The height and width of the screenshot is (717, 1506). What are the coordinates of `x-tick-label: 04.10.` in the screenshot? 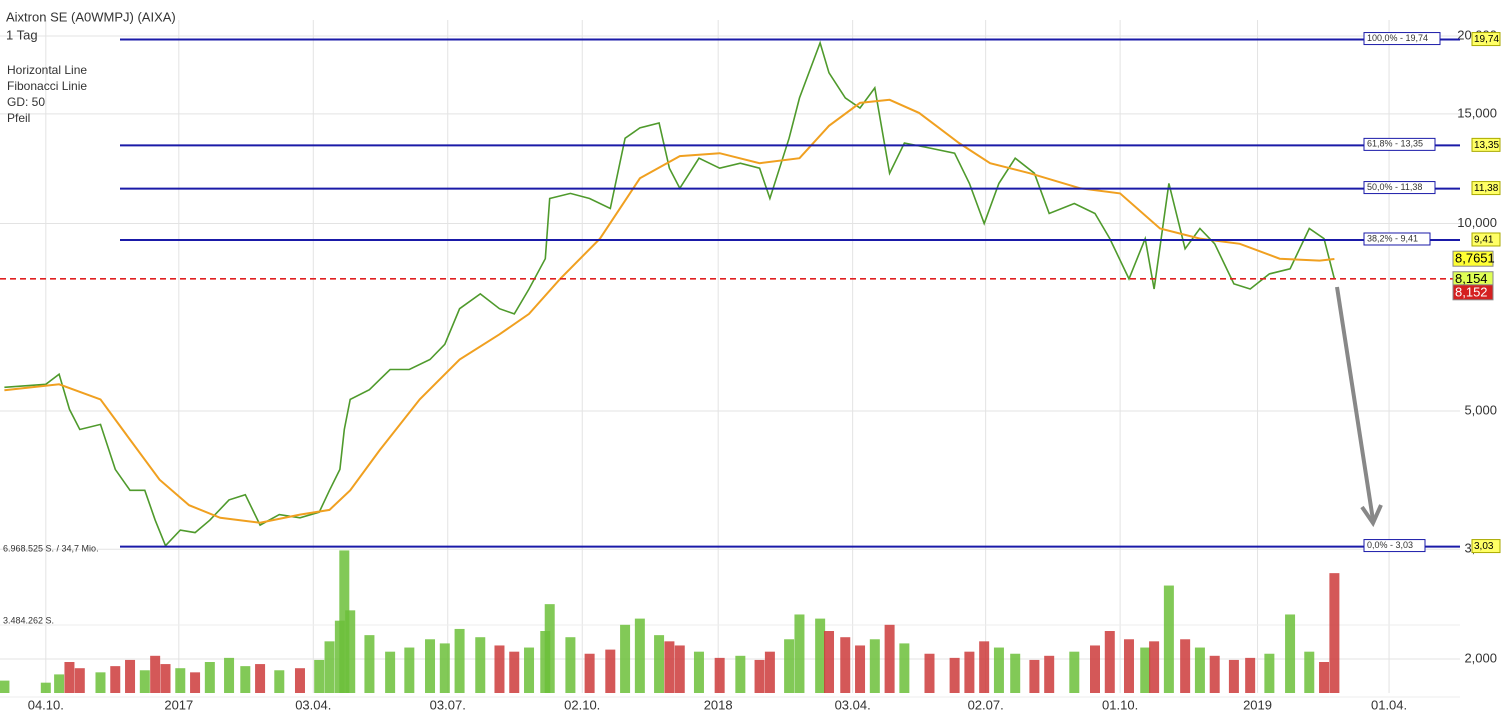 It's located at (46, 704).